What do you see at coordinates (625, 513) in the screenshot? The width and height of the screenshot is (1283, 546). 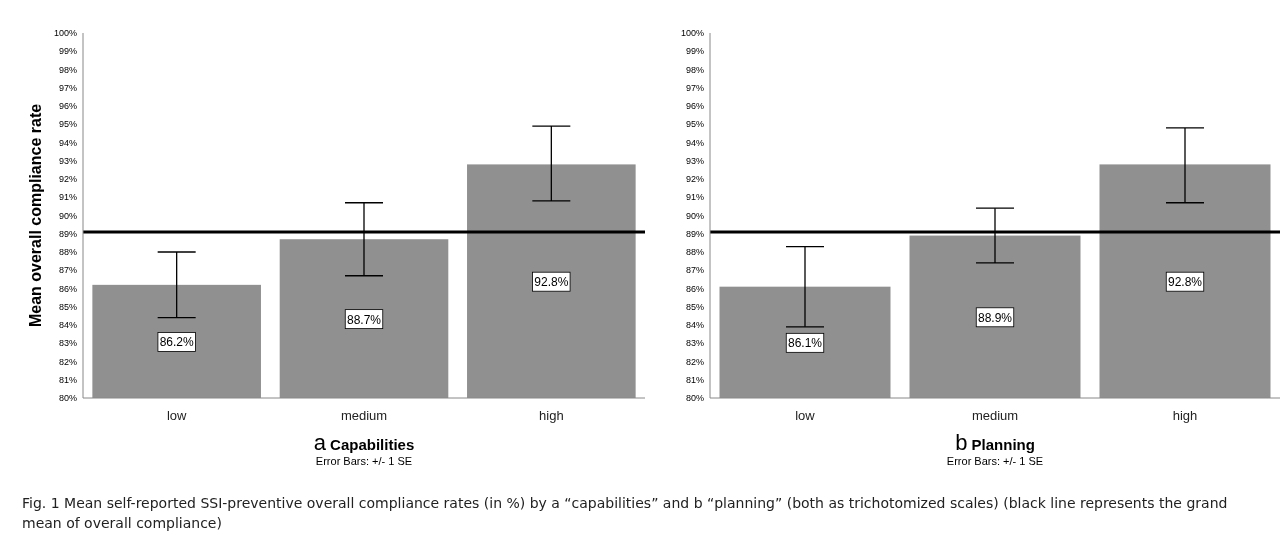 I see `caption: Fig. 1 Mean self-reported SSI-preventive overall compliance rates (in %) by a “capabilities” and b “planning” (both as trichotomized scales) (black line represents the grand mean of overall compliance)` at bounding box center [625, 513].